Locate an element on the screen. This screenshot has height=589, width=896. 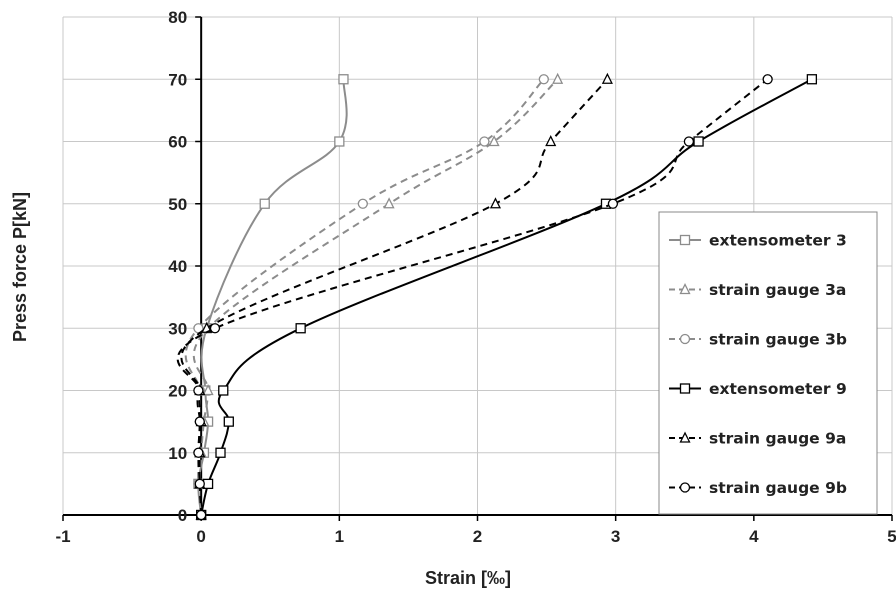
legend-box is located at coordinates (768, 363).